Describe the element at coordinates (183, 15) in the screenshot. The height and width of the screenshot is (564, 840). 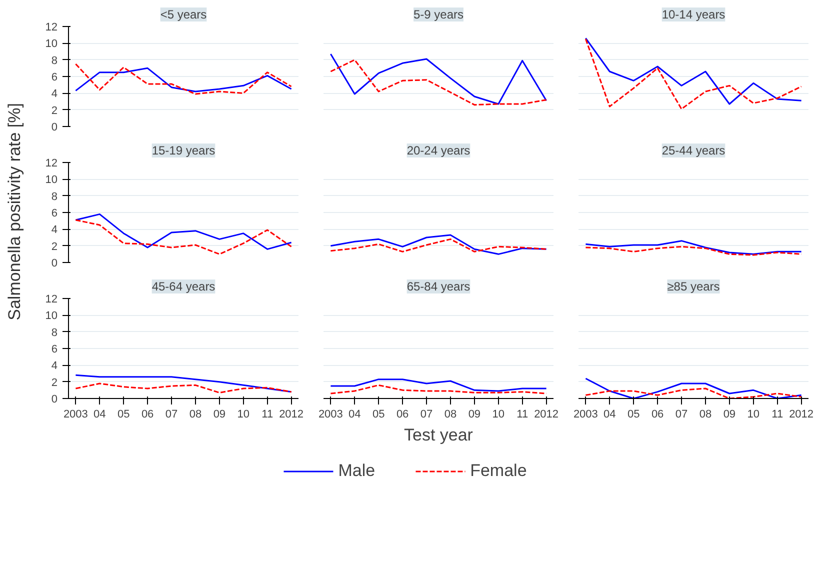
I see `chart-title: <5 years` at that location.